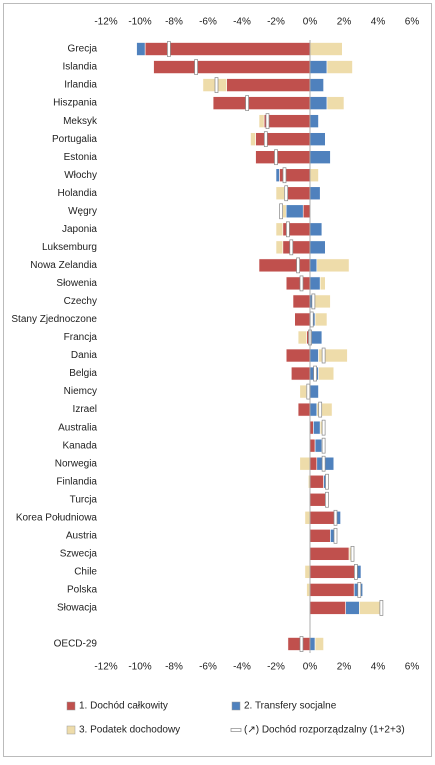 The image size is (435, 765). Describe the element at coordinates (139, 667) in the screenshot. I see `x-tick-label-bottom: -10%` at that location.